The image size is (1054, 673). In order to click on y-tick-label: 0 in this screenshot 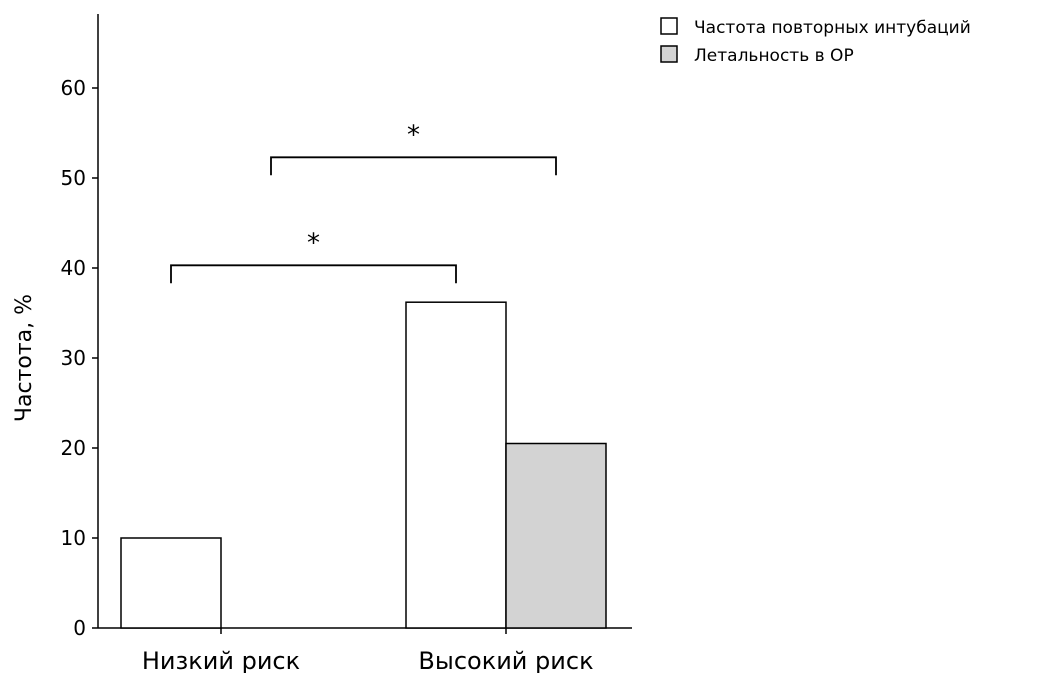, I will do `click(79, 628)`.